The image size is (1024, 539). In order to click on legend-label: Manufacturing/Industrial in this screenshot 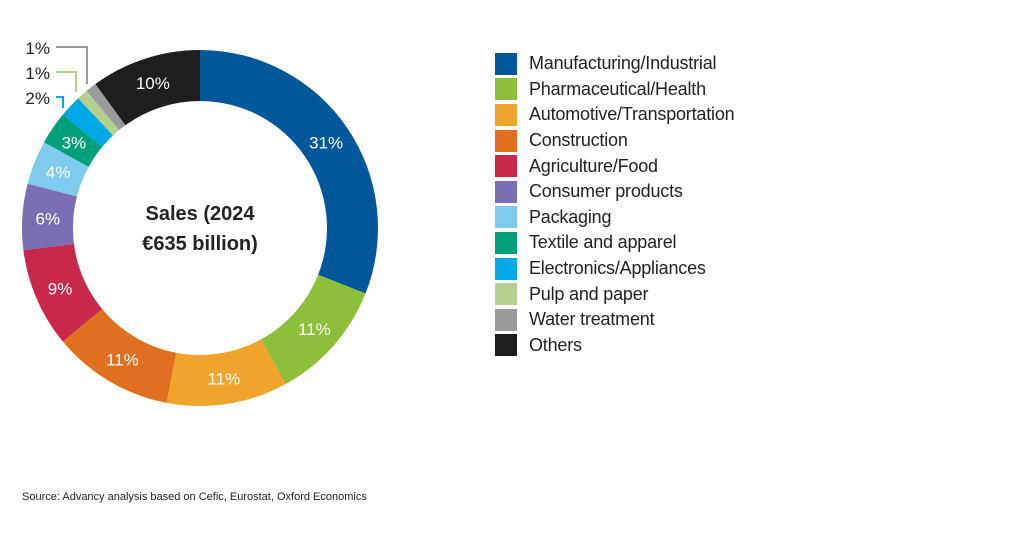, I will do `click(623, 63)`.